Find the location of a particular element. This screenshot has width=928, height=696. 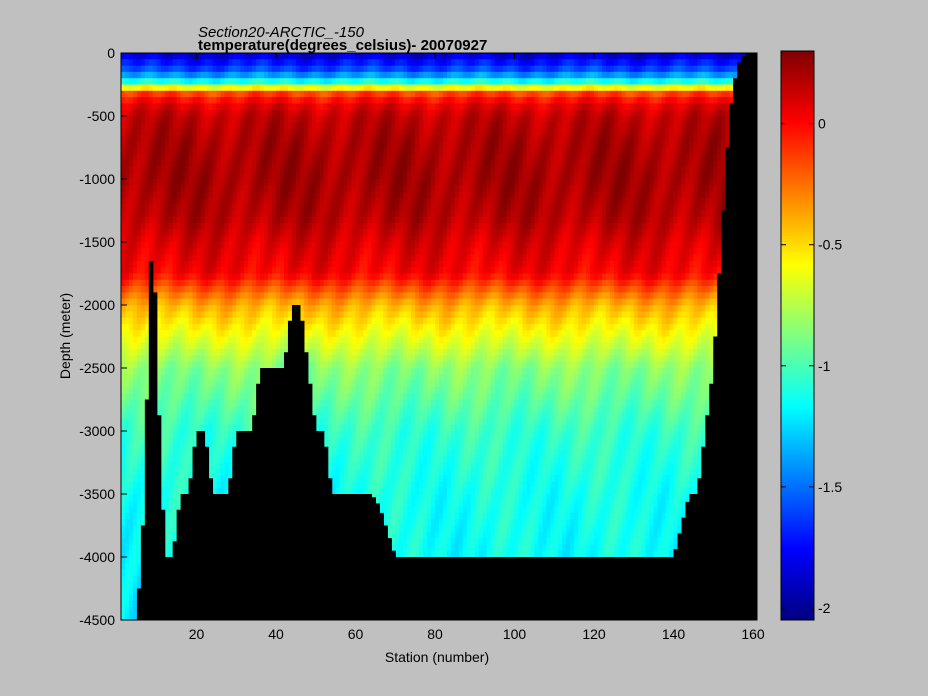

x-tick-label: 120 is located at coordinates (594, 634).